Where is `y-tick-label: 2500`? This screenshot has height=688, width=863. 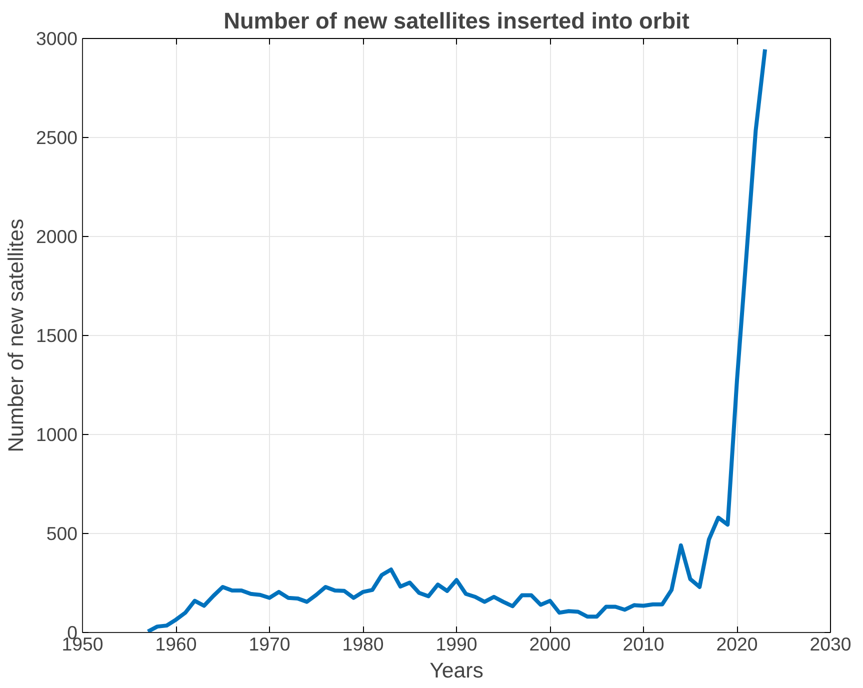 y-tick-label: 2500 is located at coordinates (57, 137).